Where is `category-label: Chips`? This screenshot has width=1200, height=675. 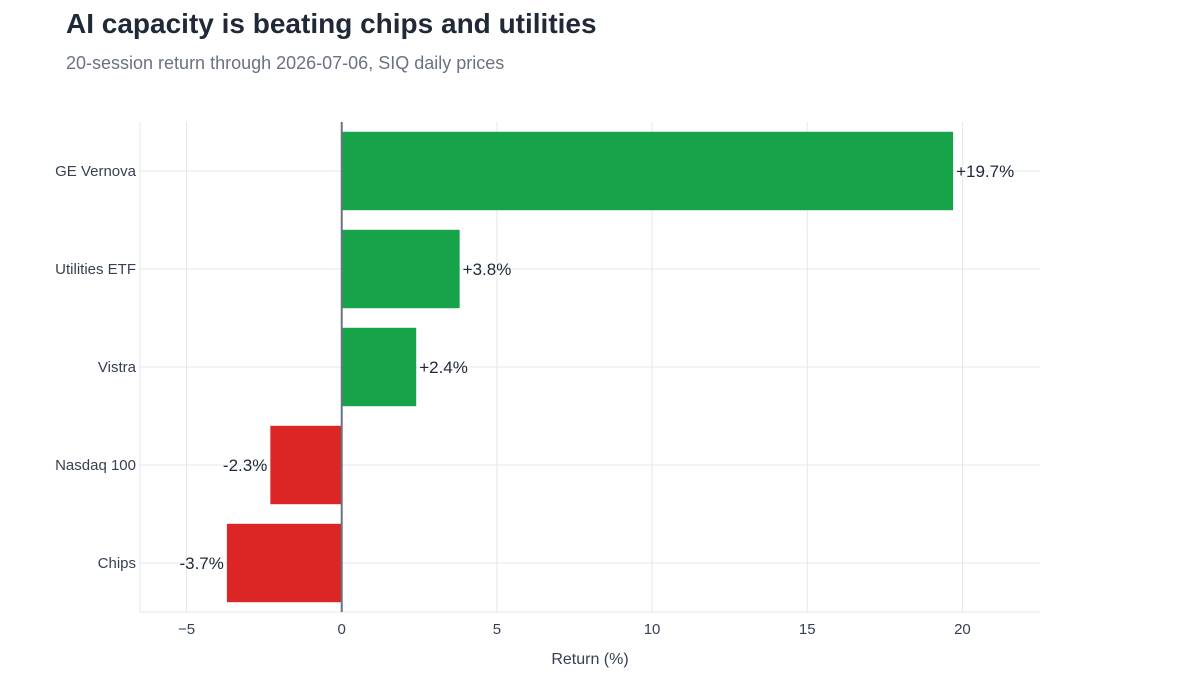 category-label: Chips is located at coordinates (117, 563).